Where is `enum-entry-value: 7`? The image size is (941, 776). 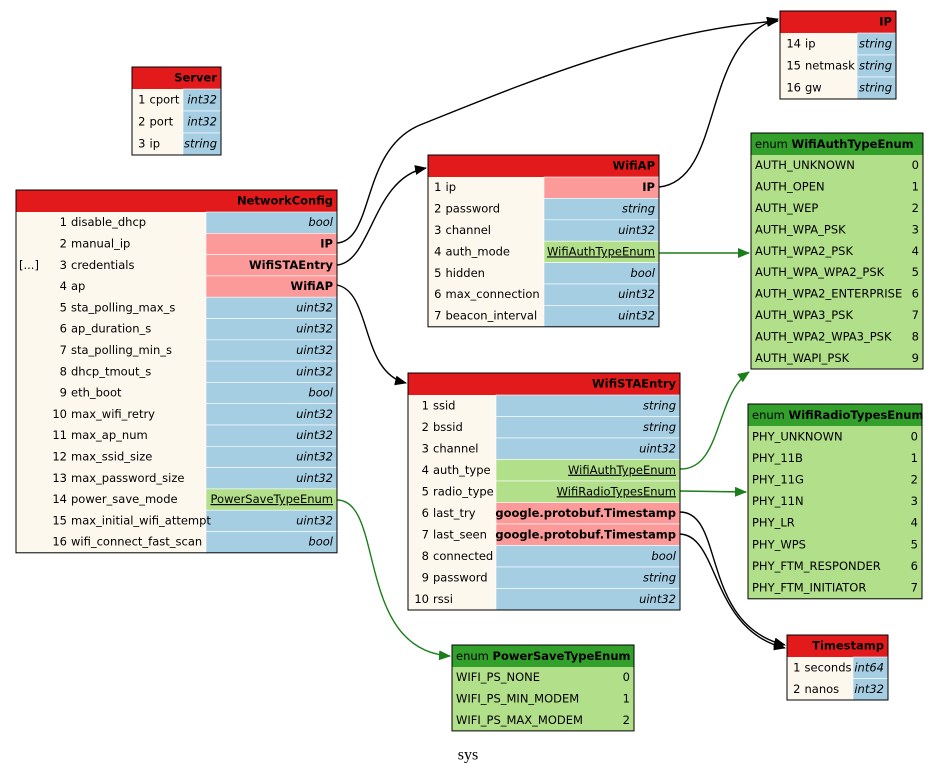
enum-entry-value: 7 is located at coordinates (914, 588).